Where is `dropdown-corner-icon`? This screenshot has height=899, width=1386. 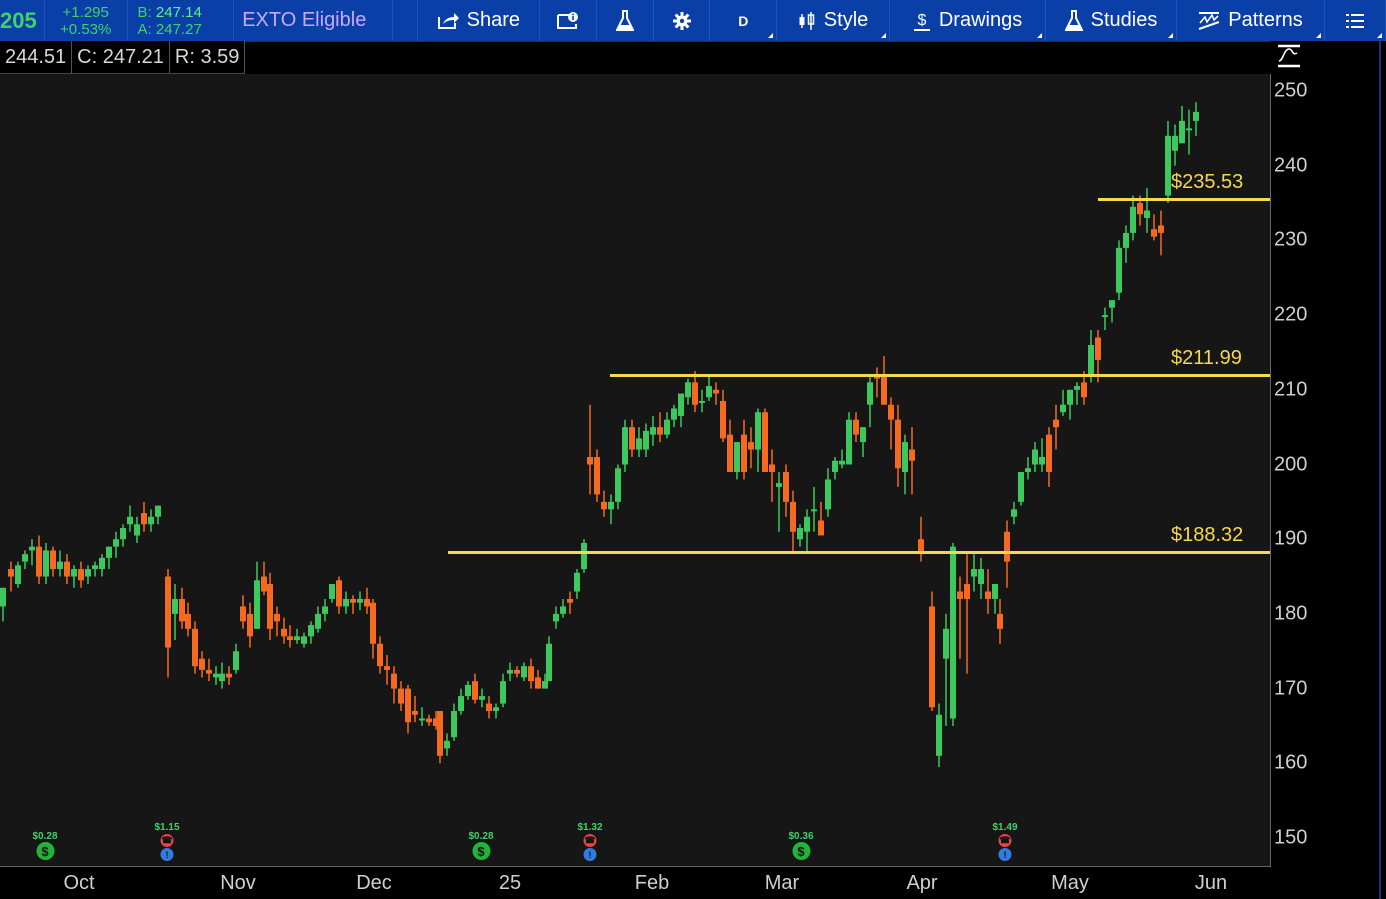
dropdown-corner-icon is located at coordinates (771, 35).